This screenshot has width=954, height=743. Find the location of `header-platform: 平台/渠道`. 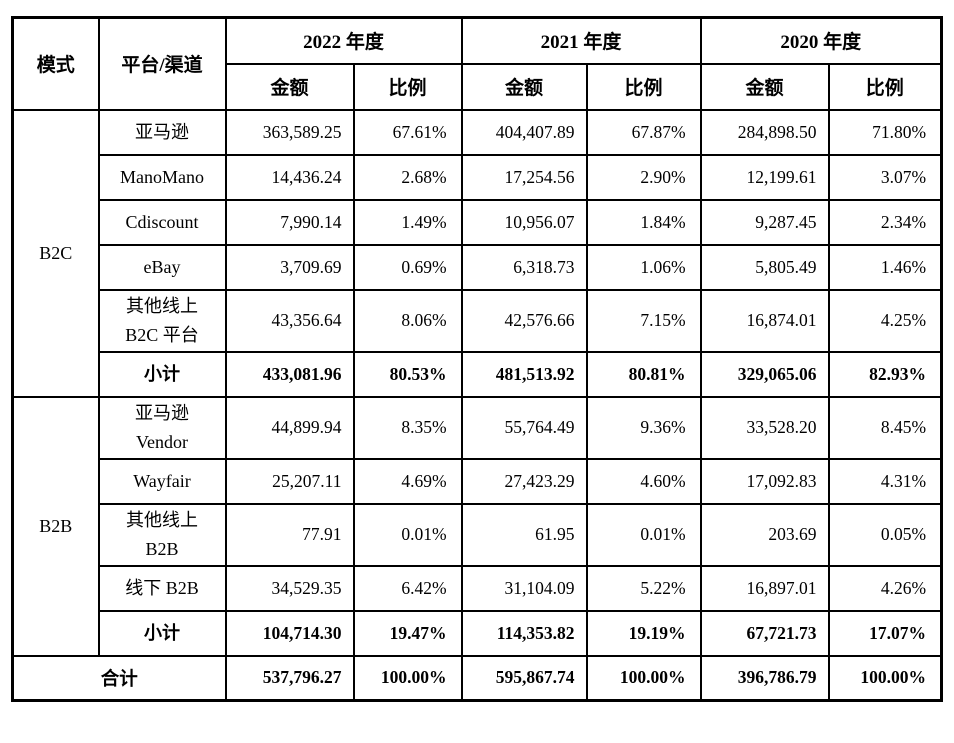

header-platform: 平台/渠道 is located at coordinates (162, 63).